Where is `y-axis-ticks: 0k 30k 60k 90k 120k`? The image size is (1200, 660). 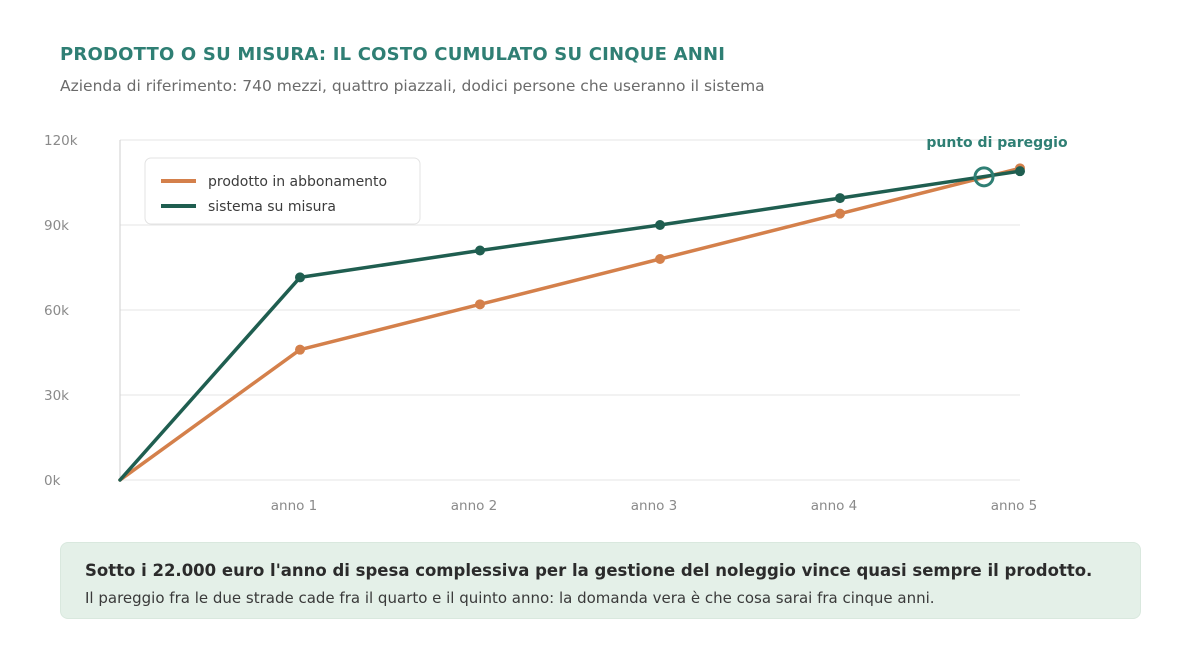
y-axis-ticks: 0k 30k 60k 90k 120k is located at coordinates (61, 311).